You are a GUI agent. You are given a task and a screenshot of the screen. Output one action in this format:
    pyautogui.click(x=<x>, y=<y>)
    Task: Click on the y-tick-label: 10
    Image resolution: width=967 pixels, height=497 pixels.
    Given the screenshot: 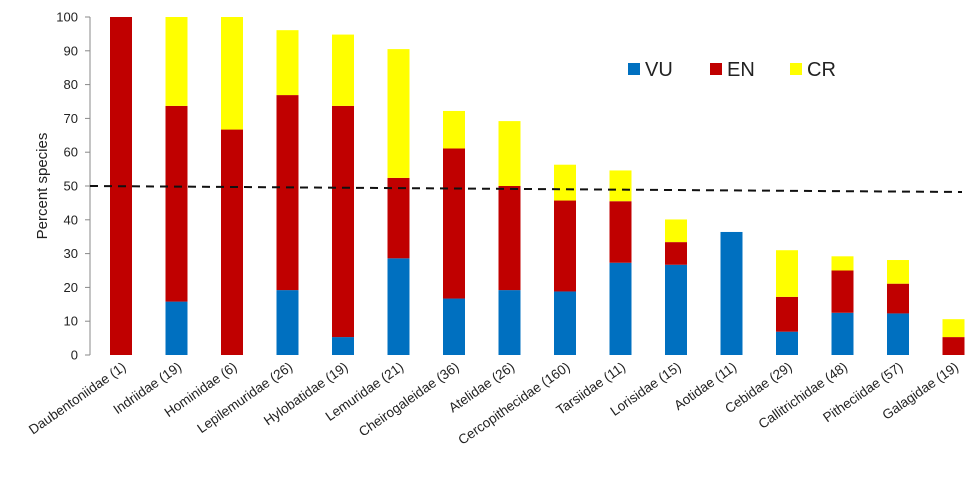 What is the action you would take?
    pyautogui.click(x=71, y=321)
    